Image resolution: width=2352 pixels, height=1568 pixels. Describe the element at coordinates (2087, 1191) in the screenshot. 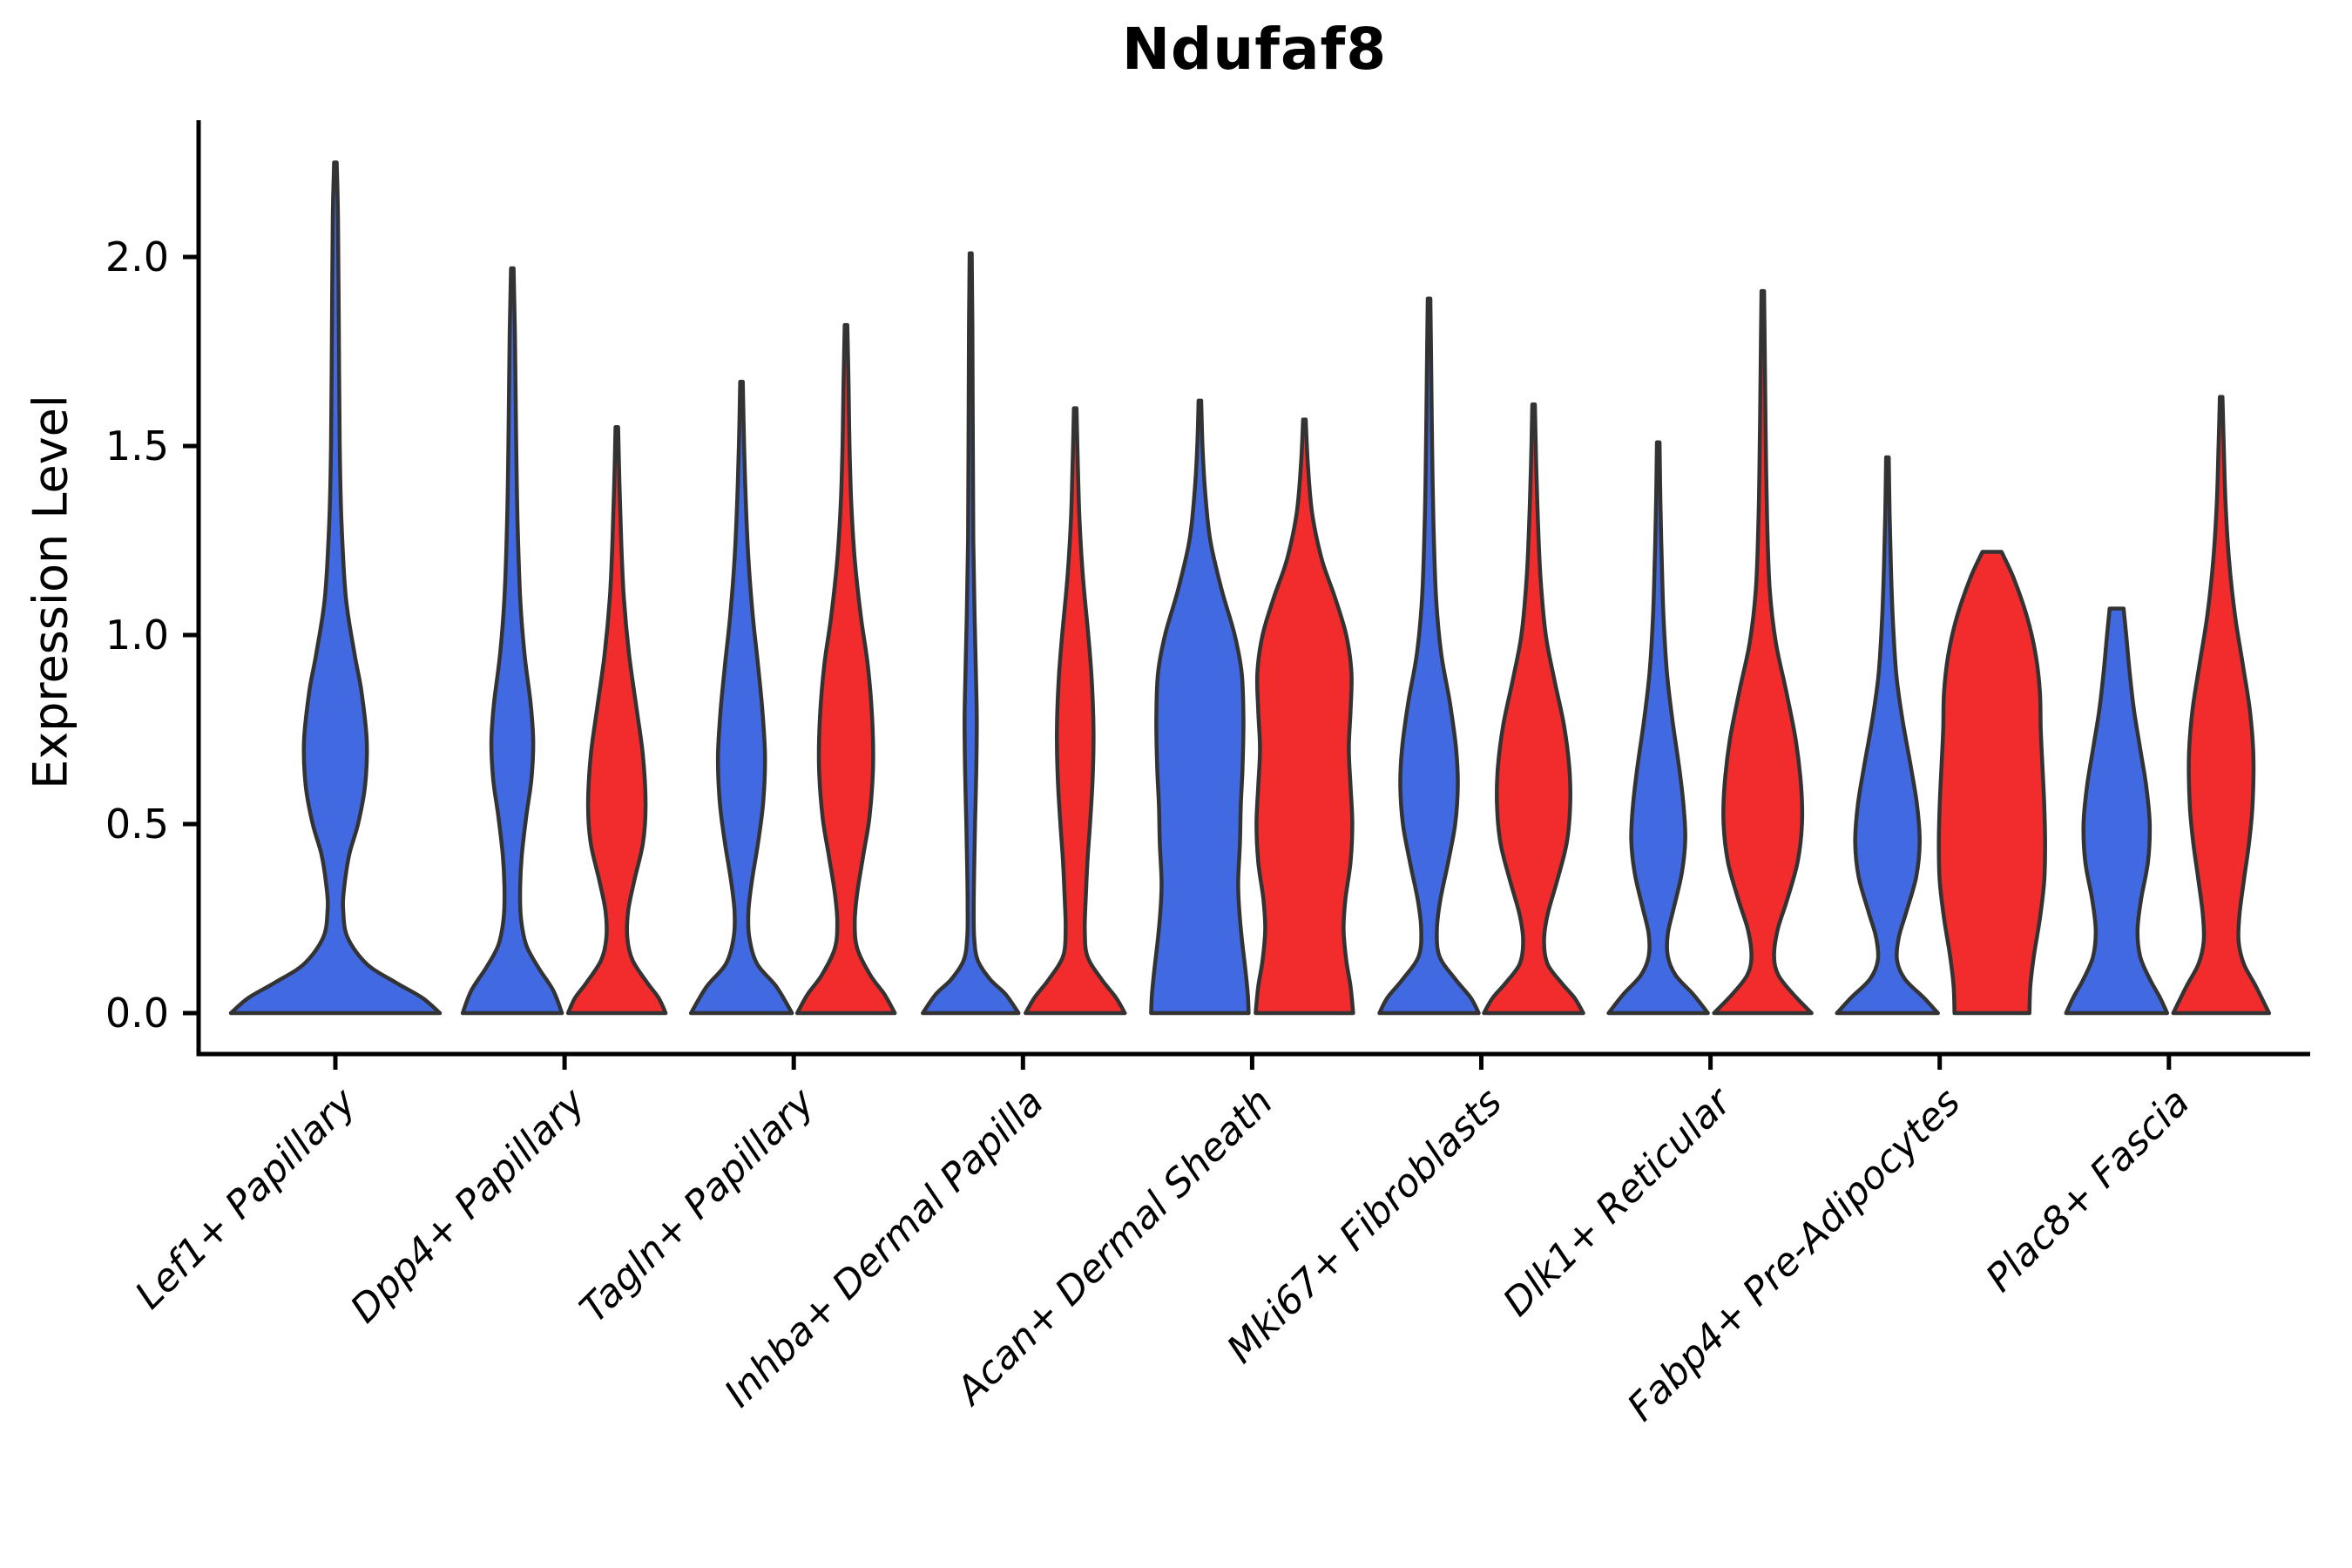

I see `x-tick-label: Plac8+ Fascia` at that location.